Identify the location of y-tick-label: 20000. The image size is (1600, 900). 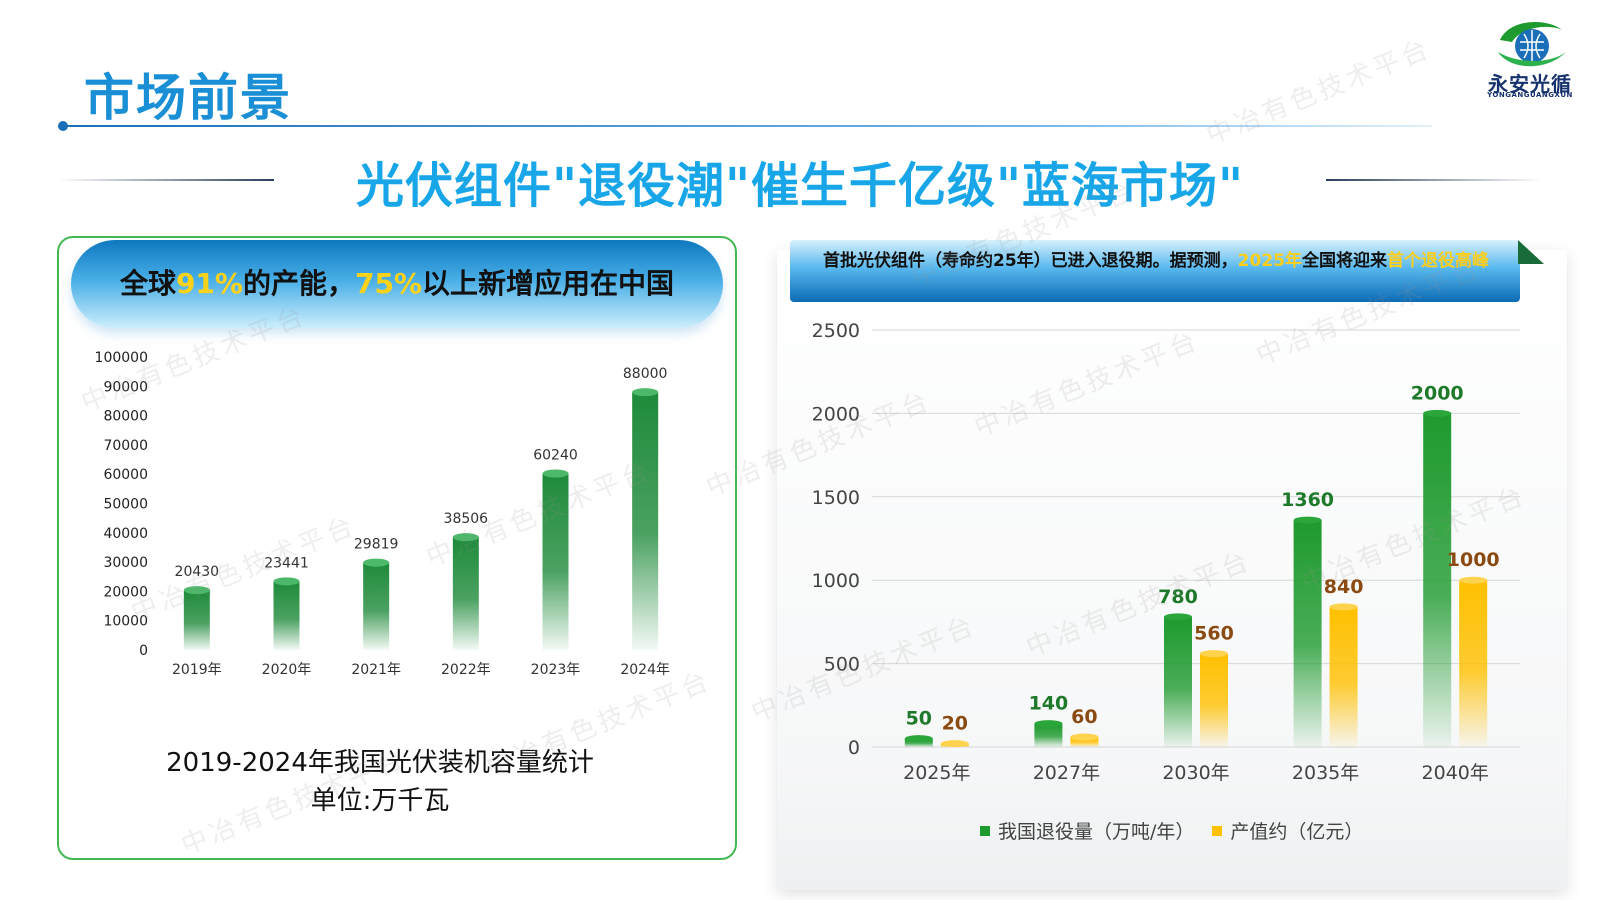
(125, 592).